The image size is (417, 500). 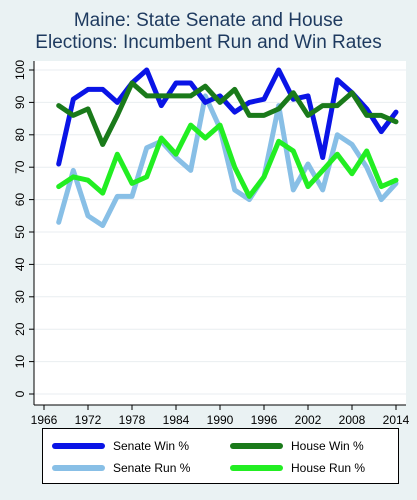 I want to click on y-tick-label-70: 70, so click(x=20, y=167).